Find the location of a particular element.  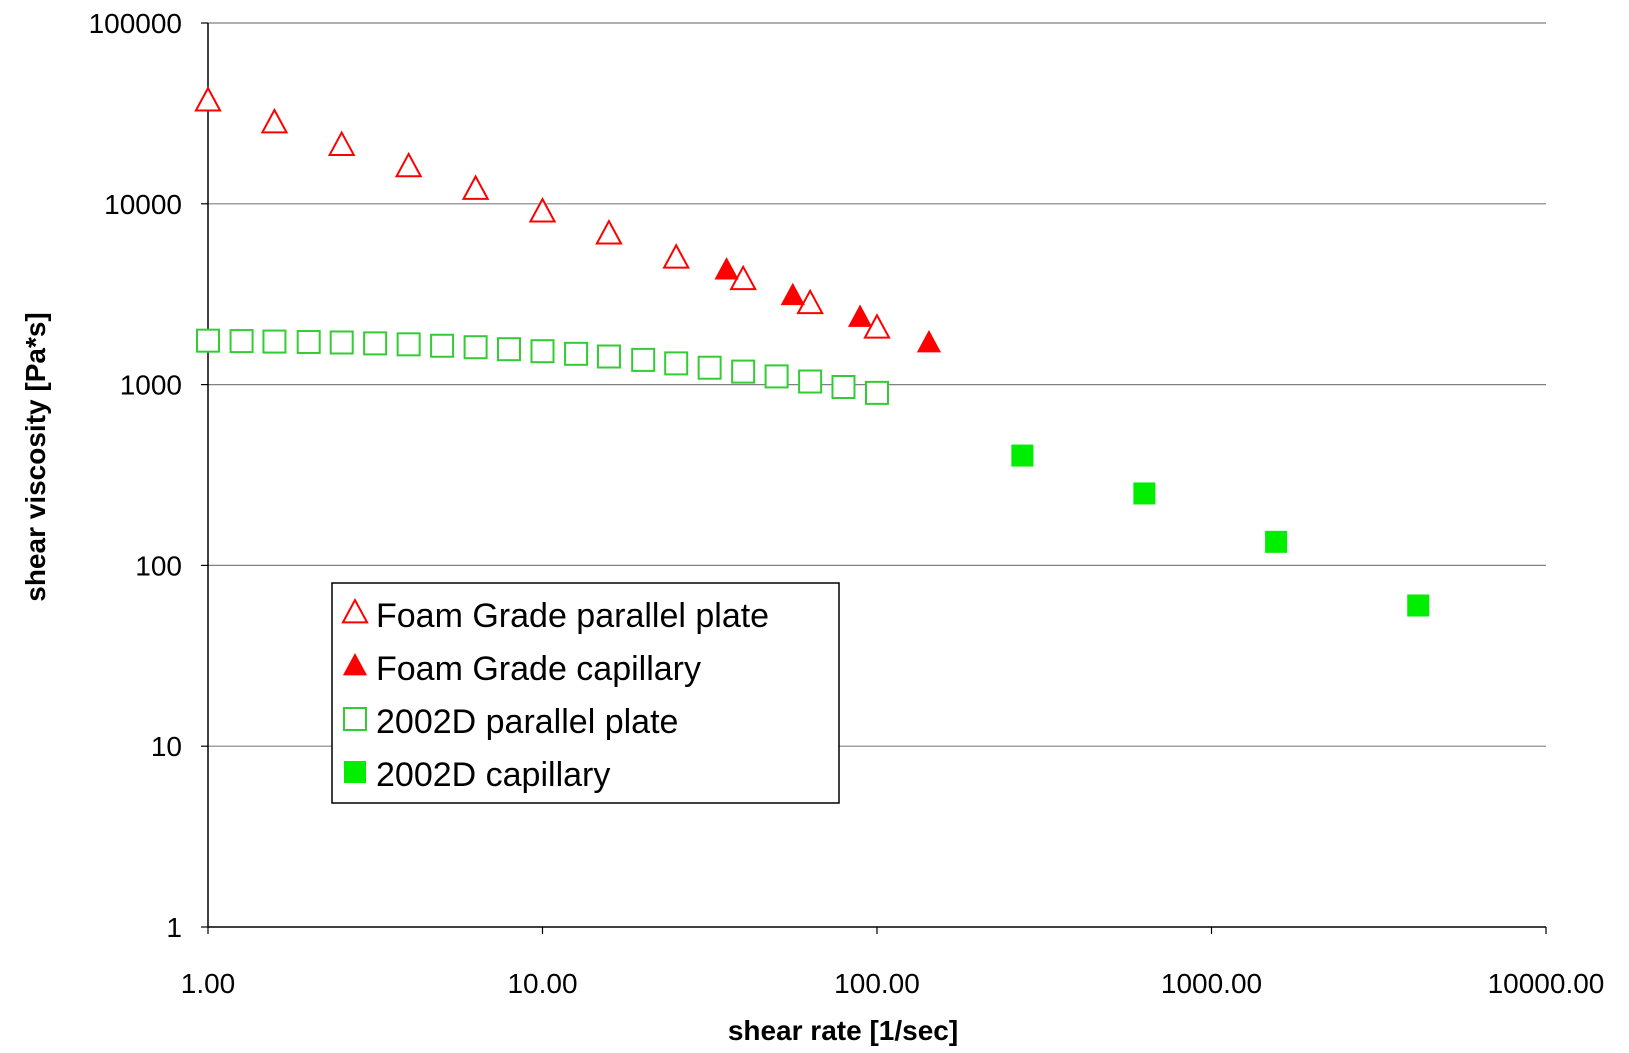

y-tick-label: 10000 is located at coordinates (143, 204).